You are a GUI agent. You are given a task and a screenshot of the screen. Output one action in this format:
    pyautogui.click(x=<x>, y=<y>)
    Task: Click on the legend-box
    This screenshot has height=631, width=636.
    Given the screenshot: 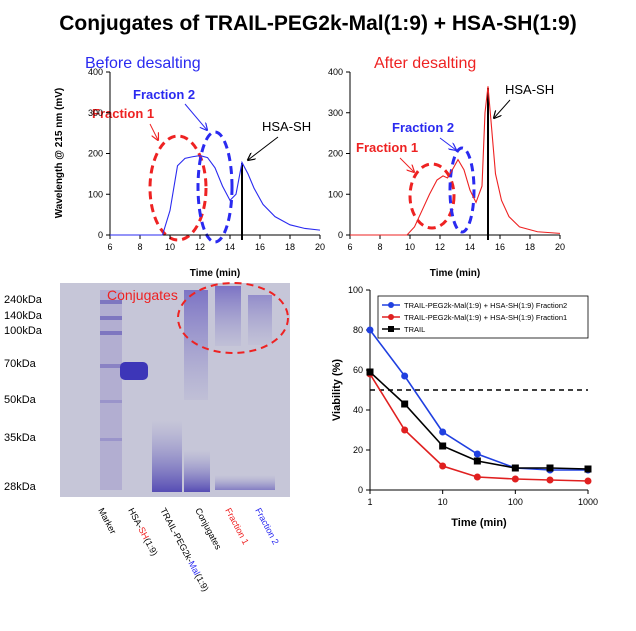 What is the action you would take?
    pyautogui.click(x=483, y=317)
    